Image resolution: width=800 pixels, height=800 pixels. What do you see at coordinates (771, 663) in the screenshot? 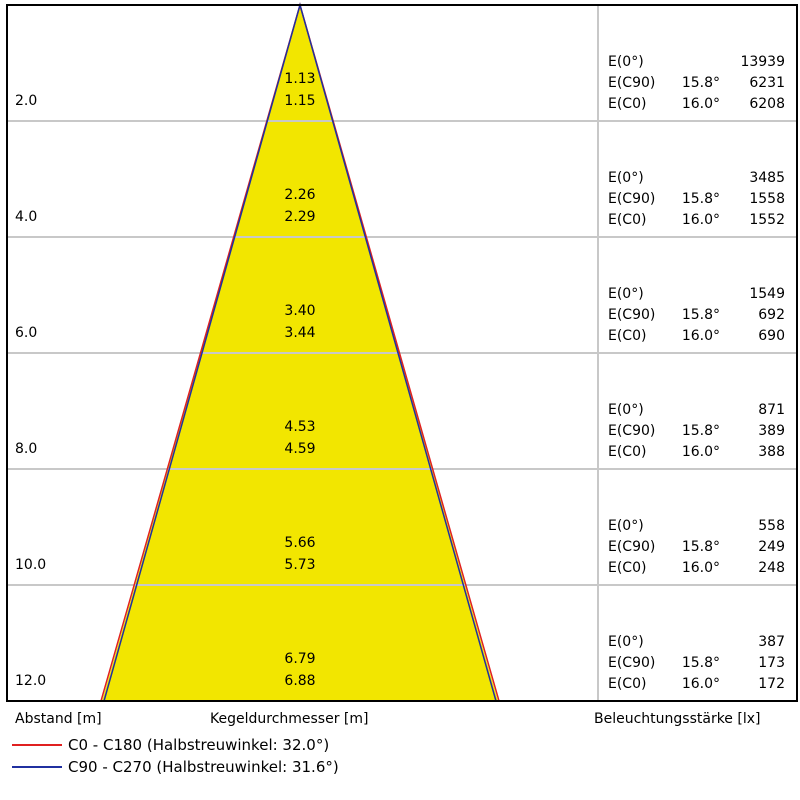
I see `ec90-value: 173` at bounding box center [771, 663].